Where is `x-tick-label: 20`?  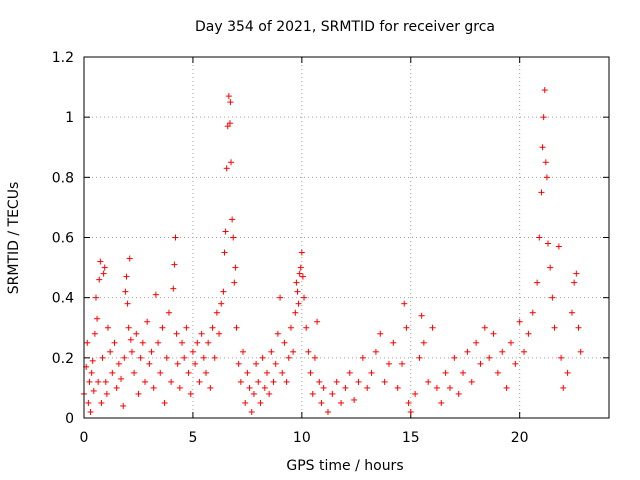 x-tick-label: 20 is located at coordinates (520, 438).